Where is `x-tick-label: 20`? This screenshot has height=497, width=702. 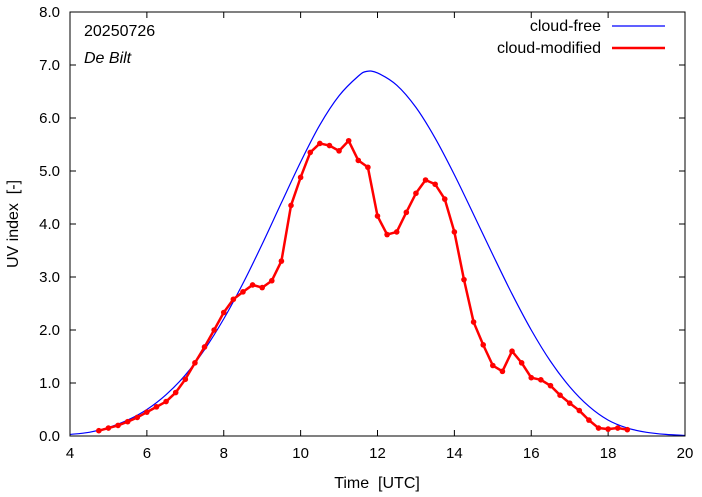 x-tick-label: 20 is located at coordinates (685, 453).